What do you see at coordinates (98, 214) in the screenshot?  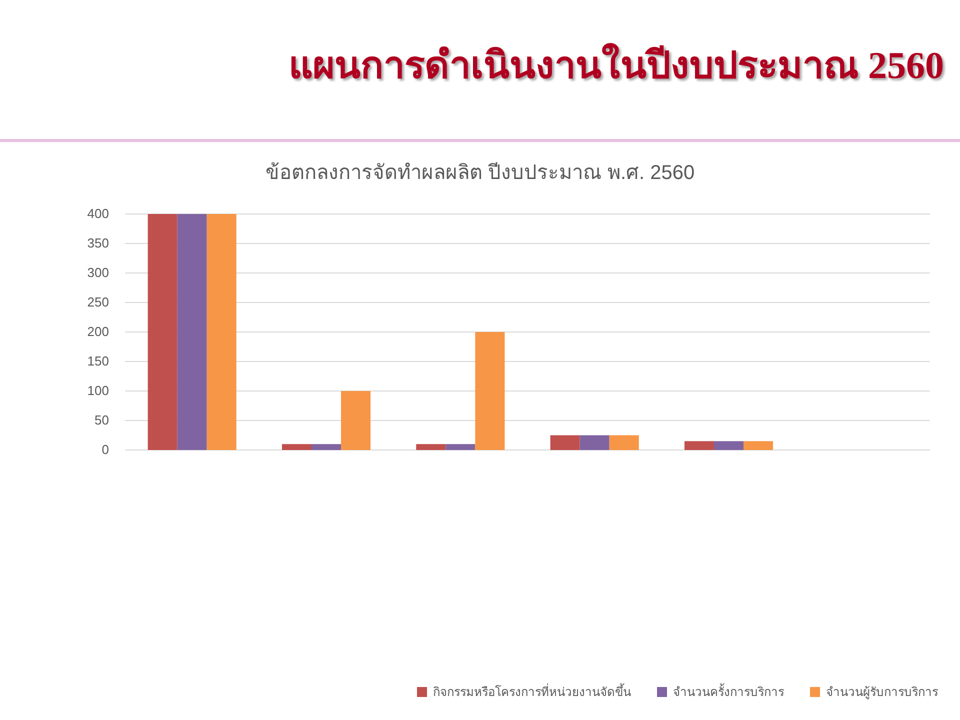 I see `y-tick-label: 400` at bounding box center [98, 214].